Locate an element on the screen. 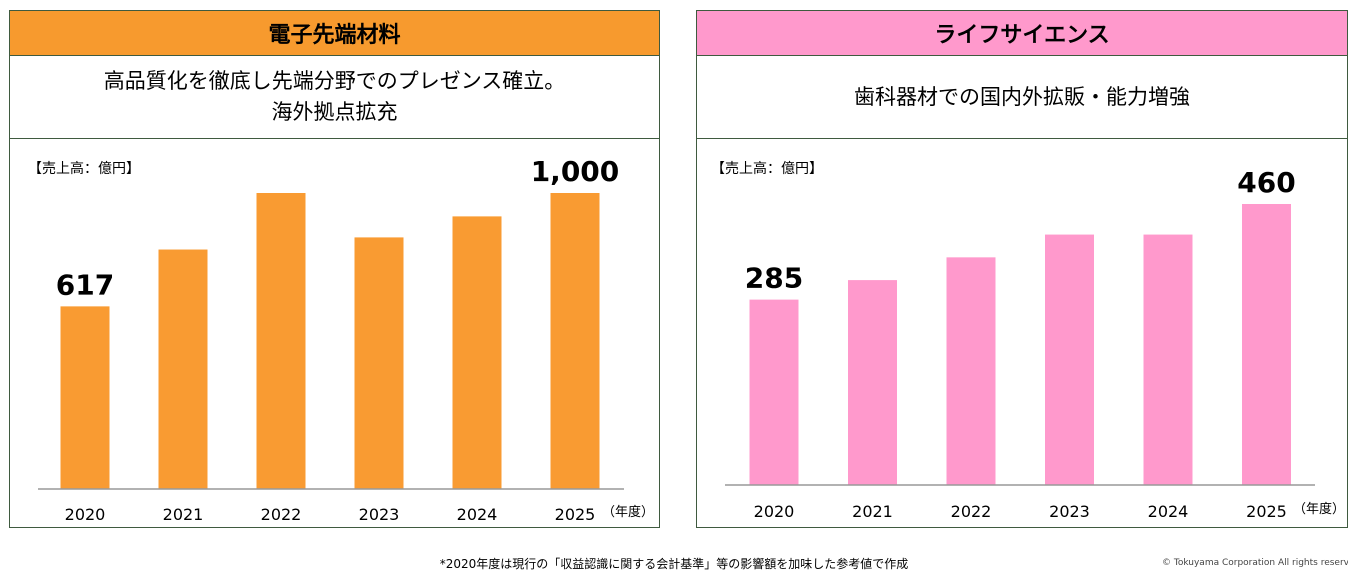 Image resolution: width=1348 pixels, height=576 pixels. panel-subtitle: 高品質化を徹底し先端分野でのプレゼンス確立。 海外拠点拡充 is located at coordinates (334, 97).